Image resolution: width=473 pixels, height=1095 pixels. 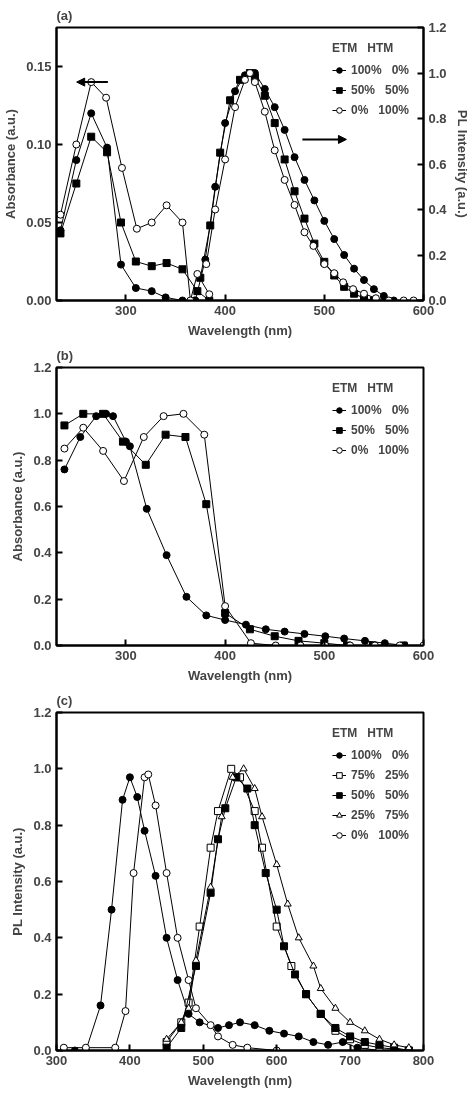 What do you see at coordinates (379, 815) in the screenshot?
I see `legend-label: 25% 75%` at bounding box center [379, 815].